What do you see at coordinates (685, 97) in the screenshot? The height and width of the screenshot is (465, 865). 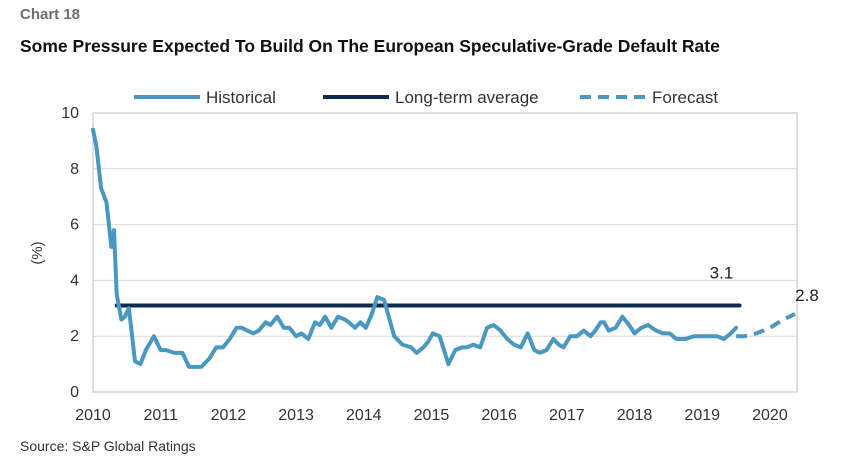 I see `legend-label-forecast: Forecast` at bounding box center [685, 97].